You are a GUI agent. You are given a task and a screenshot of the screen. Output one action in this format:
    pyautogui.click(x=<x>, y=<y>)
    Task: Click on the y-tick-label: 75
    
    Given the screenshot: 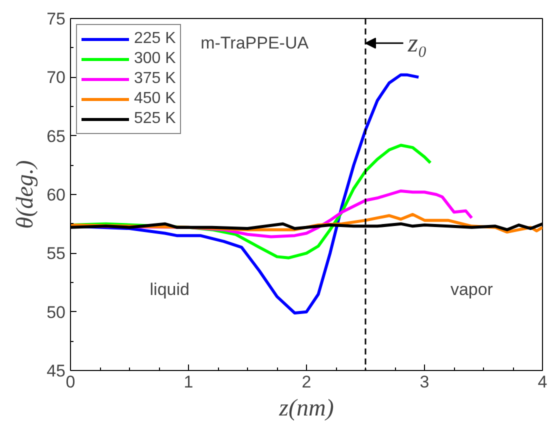 What is the action you would take?
    pyautogui.click(x=56, y=19)
    